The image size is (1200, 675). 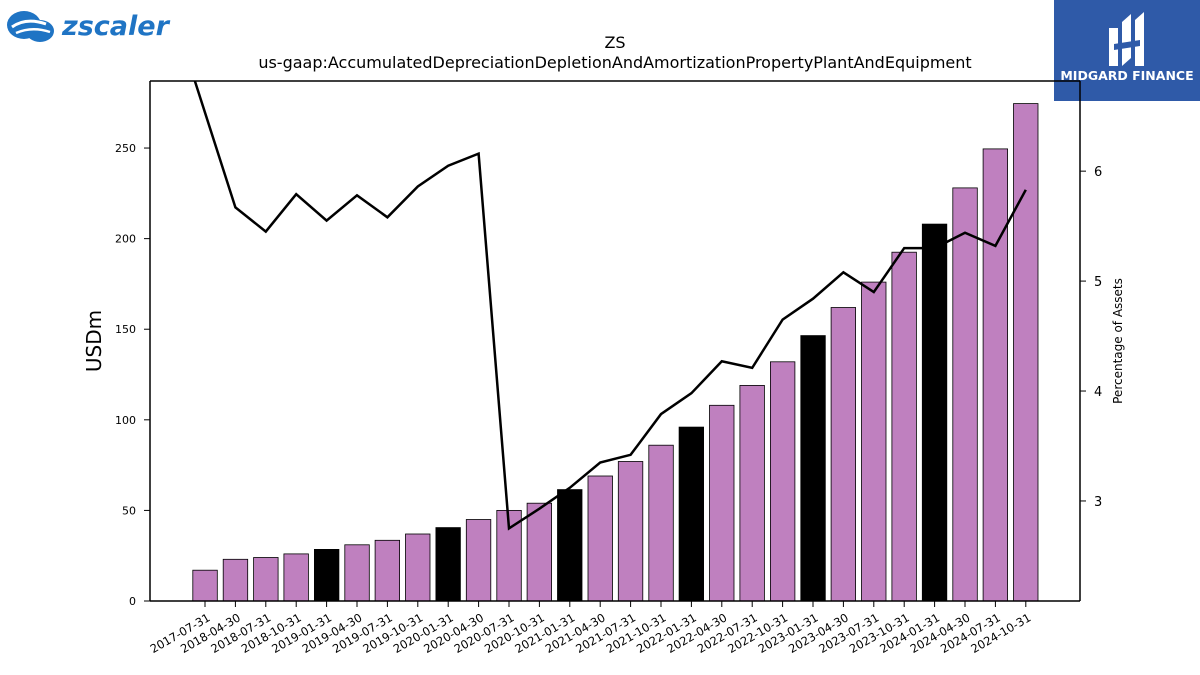 I want to click on y-tick-label: 50, so click(x=129, y=510).